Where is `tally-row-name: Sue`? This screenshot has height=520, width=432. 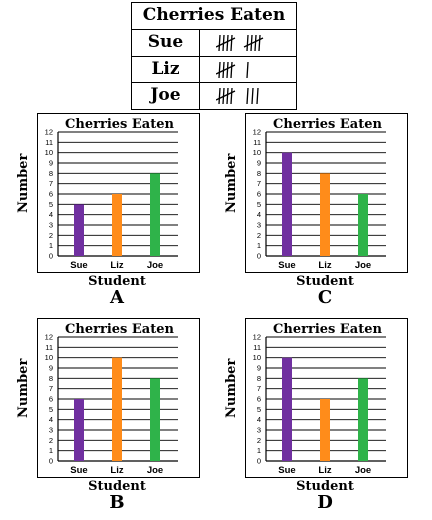
tally-row-name: Sue is located at coordinates (166, 43).